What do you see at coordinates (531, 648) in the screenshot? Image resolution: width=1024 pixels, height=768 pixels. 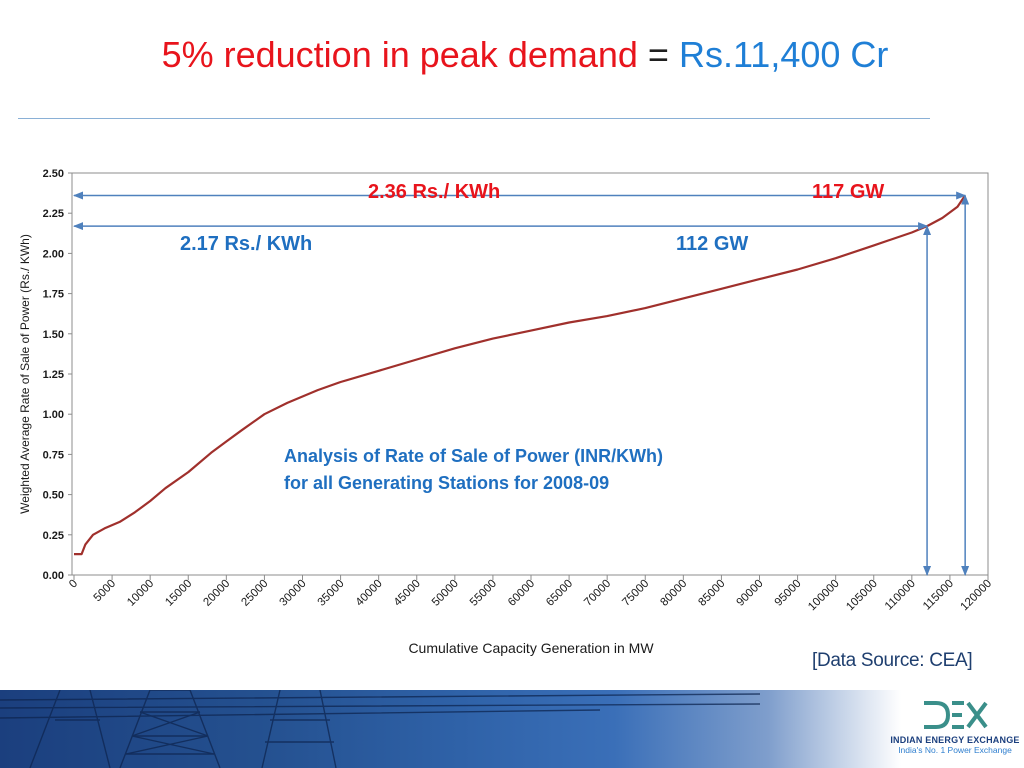 I see `x-axis-label: Cumulative Capacity Generation in MW` at bounding box center [531, 648].